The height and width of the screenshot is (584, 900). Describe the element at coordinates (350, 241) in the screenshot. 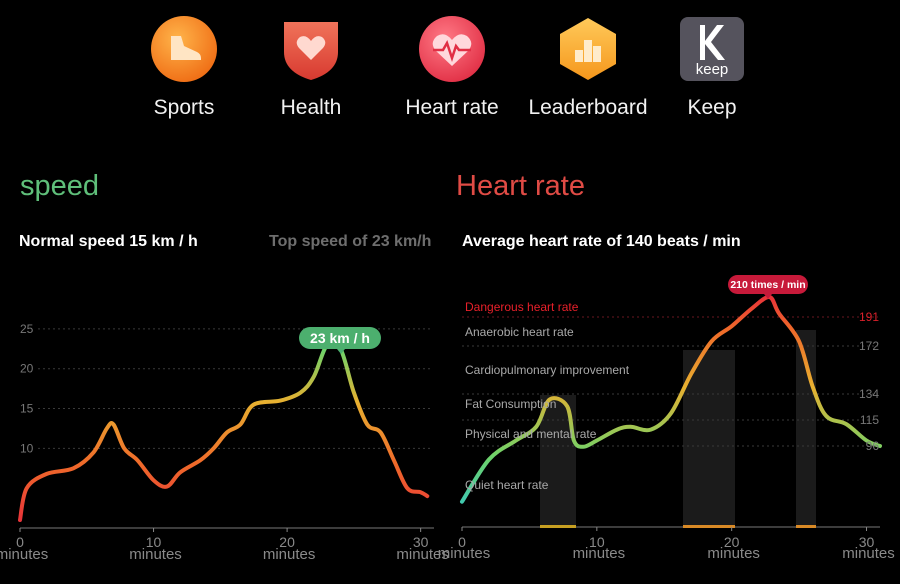

I see `top-speed-text: Top speed of 23 km/h` at that location.